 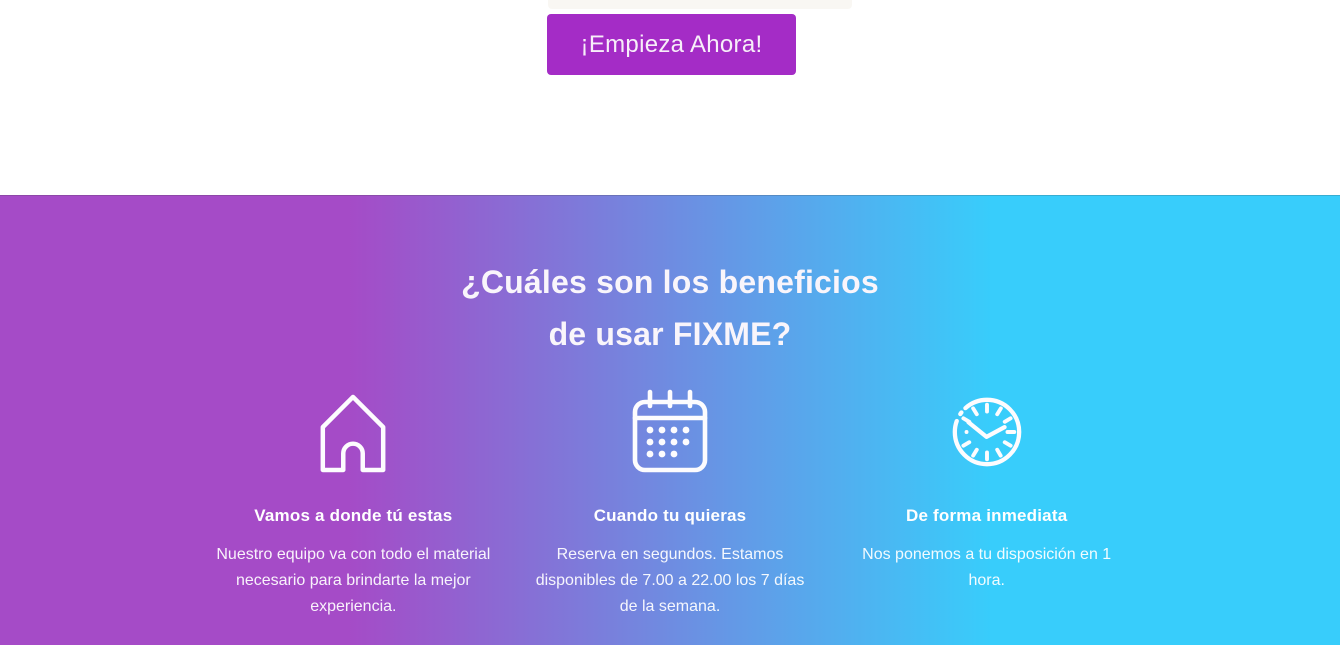 What do you see at coordinates (671, 44) in the screenshot?
I see `empieza-ahora-button: ¡Empieza Ahora!` at bounding box center [671, 44].